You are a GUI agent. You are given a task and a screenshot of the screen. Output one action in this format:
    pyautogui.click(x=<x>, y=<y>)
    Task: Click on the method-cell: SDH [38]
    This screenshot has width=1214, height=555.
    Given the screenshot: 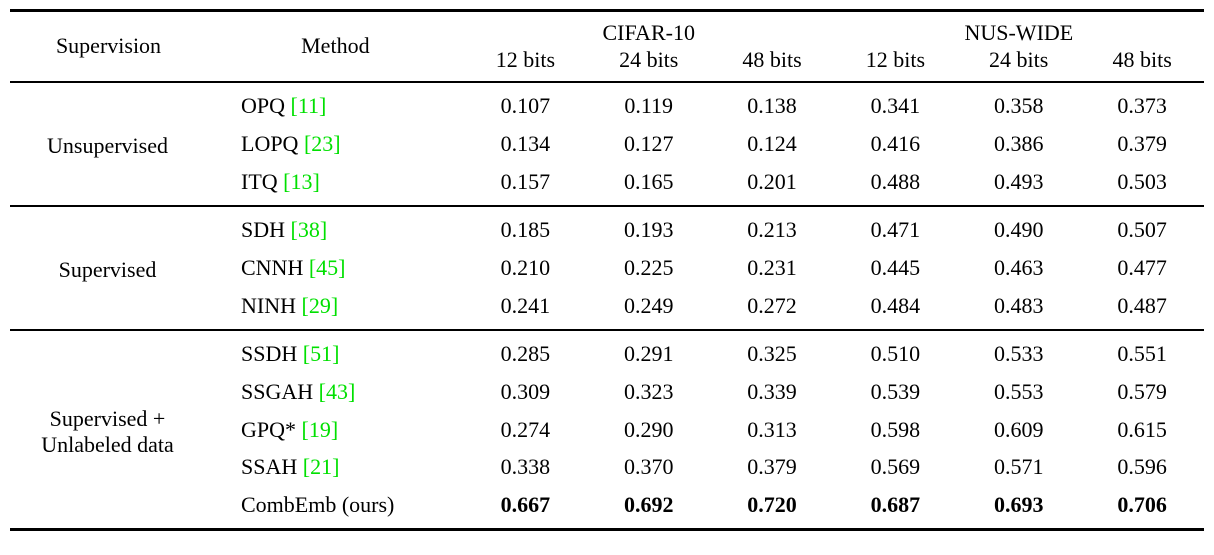 What is the action you would take?
    pyautogui.click(x=335, y=227)
    